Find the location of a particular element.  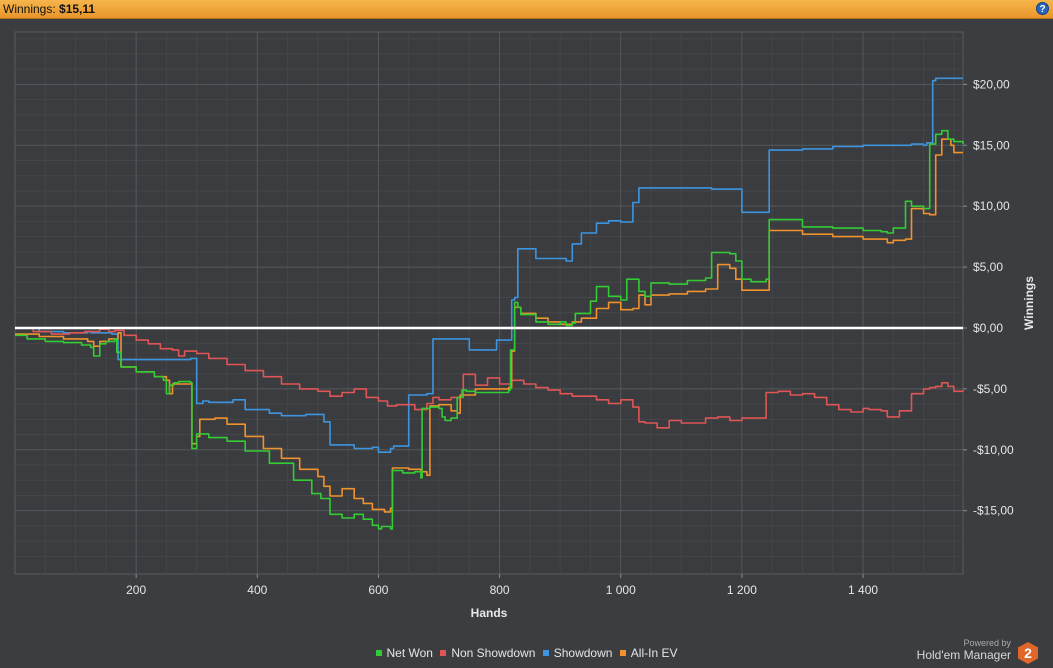

logo-number: 2 is located at coordinates (1028, 653).